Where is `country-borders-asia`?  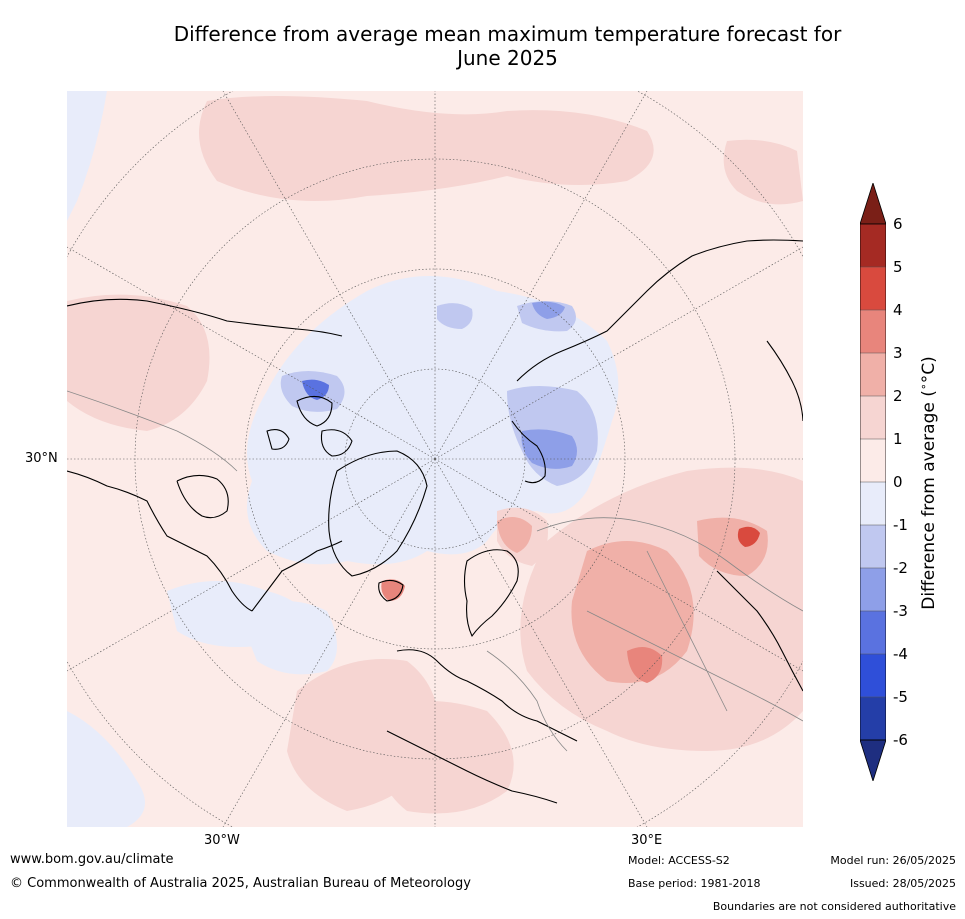 country-borders-asia is located at coordinates (687, 631).